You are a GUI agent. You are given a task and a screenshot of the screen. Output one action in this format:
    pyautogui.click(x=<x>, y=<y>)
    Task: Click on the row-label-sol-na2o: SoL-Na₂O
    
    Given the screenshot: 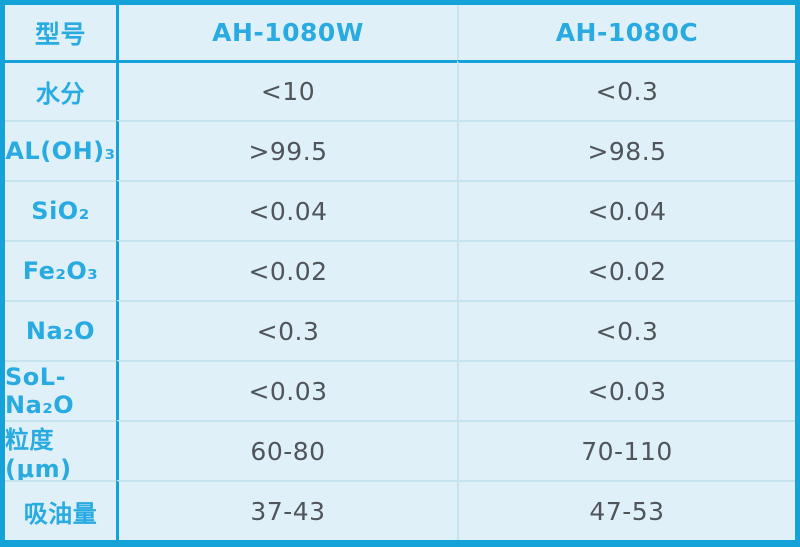 What is the action you would take?
    pyautogui.click(x=60, y=390)
    